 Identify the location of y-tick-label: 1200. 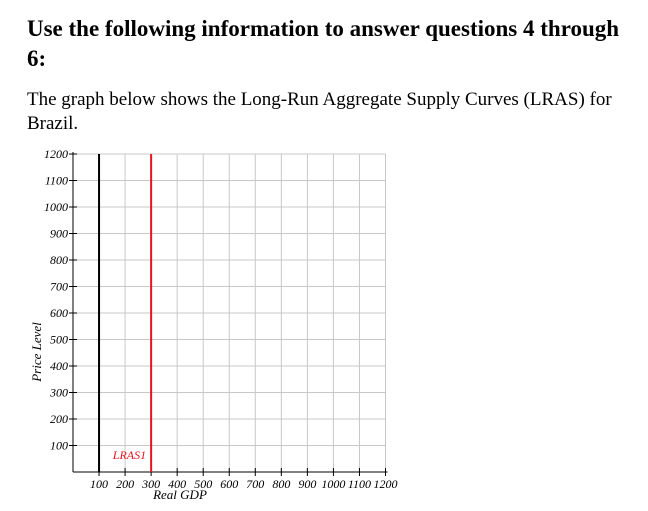
(56, 154).